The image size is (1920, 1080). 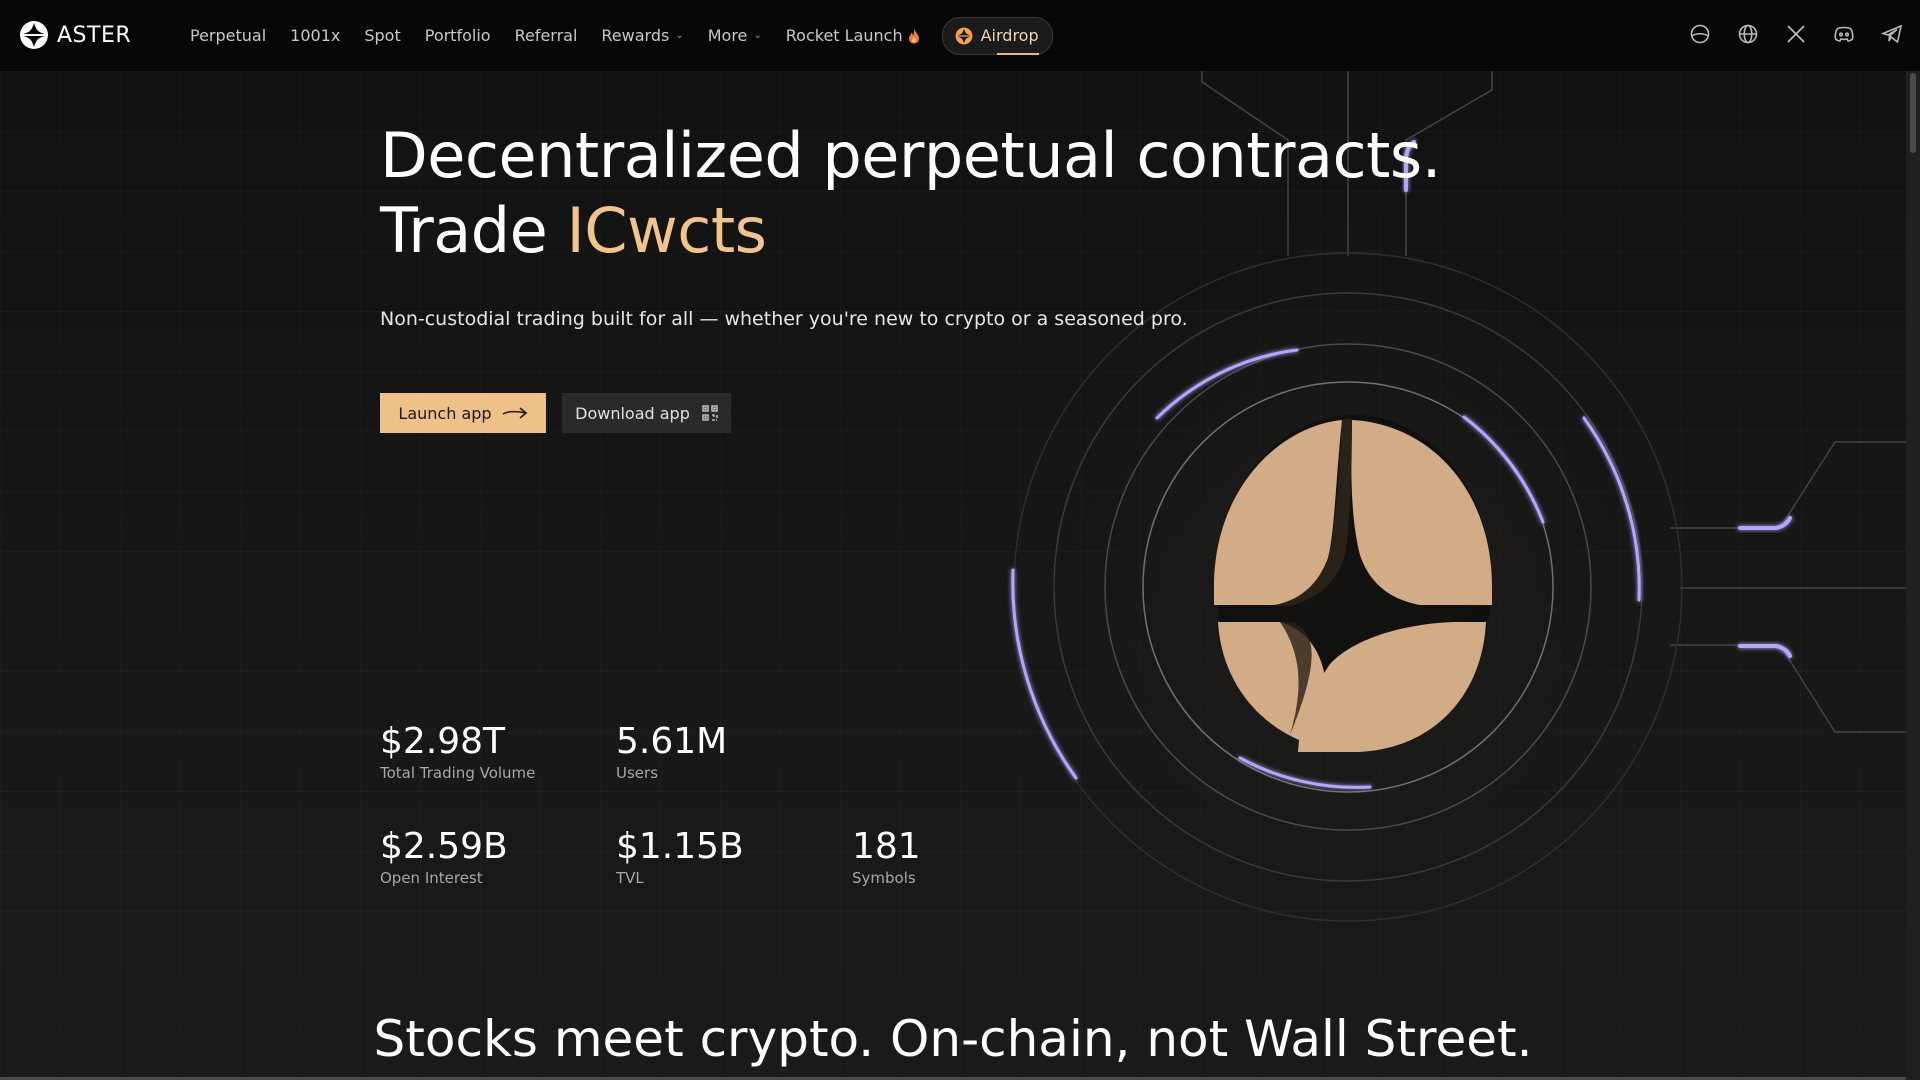 I want to click on page-scrollbar, so click(x=1913, y=575).